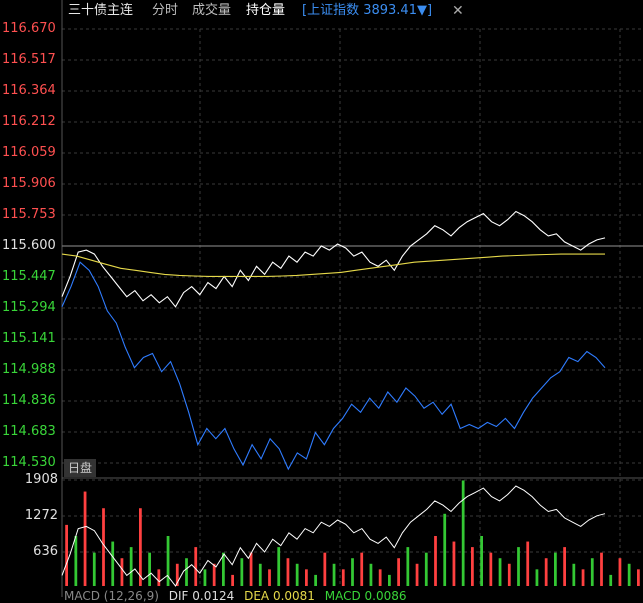 The height and width of the screenshot is (603, 643). I want to click on session-tag: 日盘, so click(80, 468).